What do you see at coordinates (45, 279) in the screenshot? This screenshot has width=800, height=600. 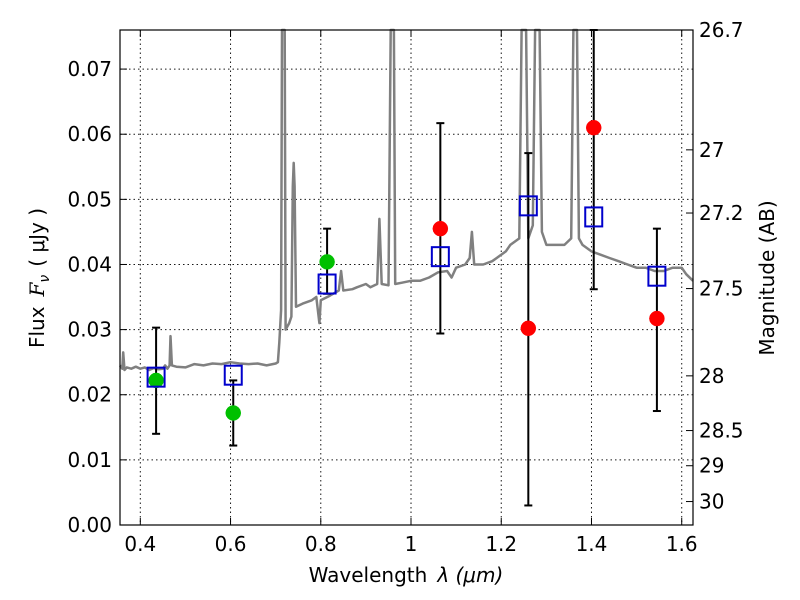 I see `y-axis-title-subscript: ν` at bounding box center [45, 279].